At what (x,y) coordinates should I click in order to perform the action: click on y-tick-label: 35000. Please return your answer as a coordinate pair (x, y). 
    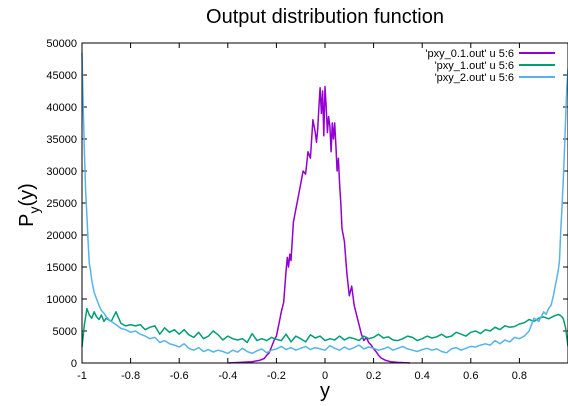
    Looking at the image, I should click on (61, 140).